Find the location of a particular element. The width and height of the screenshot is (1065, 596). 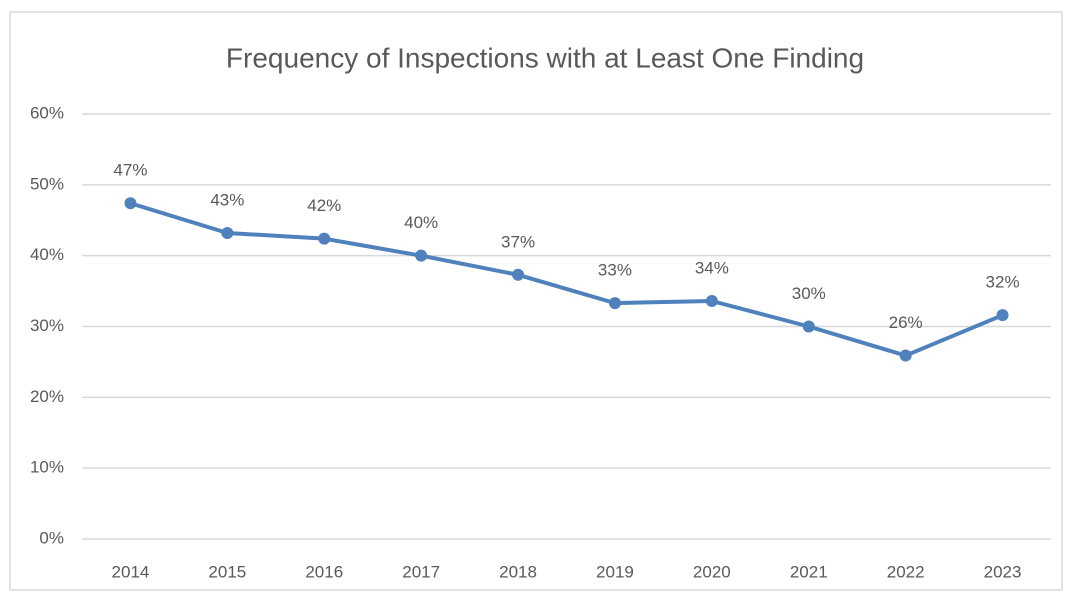

x-tick-label: 2017 is located at coordinates (421, 571).